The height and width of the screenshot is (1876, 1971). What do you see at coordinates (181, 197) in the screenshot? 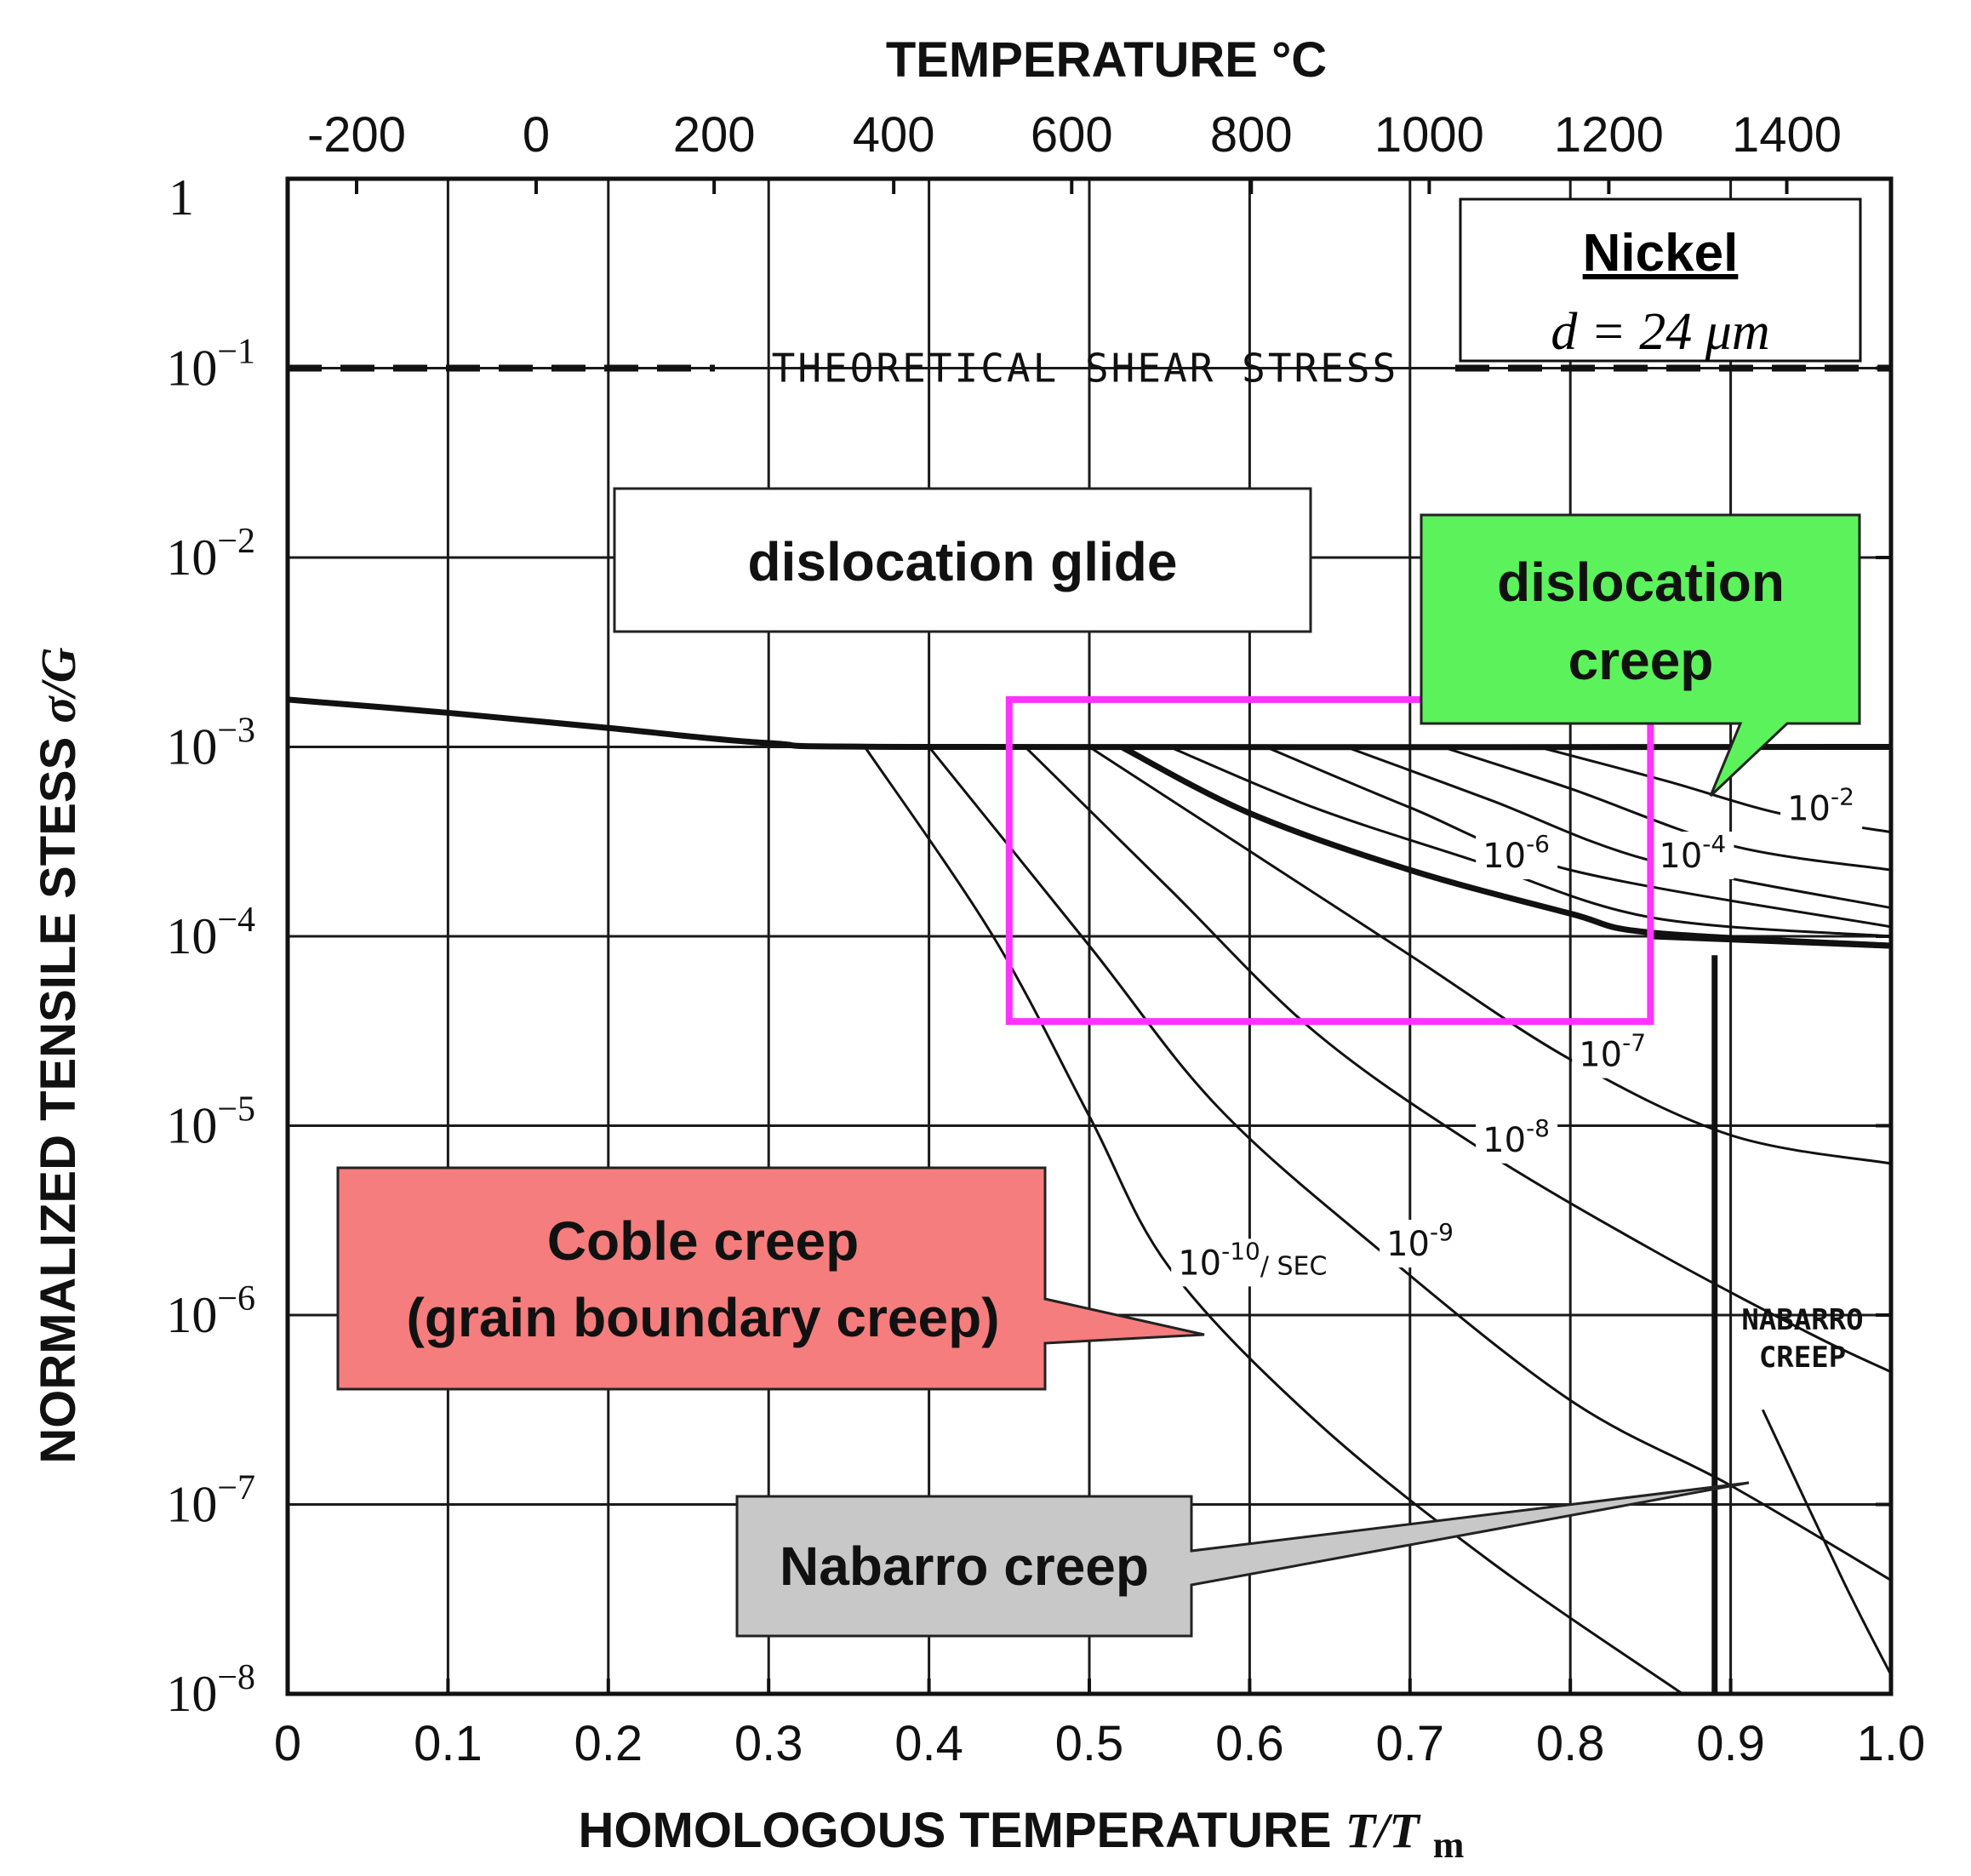
I see `y-tick-label: 1` at bounding box center [181, 197].